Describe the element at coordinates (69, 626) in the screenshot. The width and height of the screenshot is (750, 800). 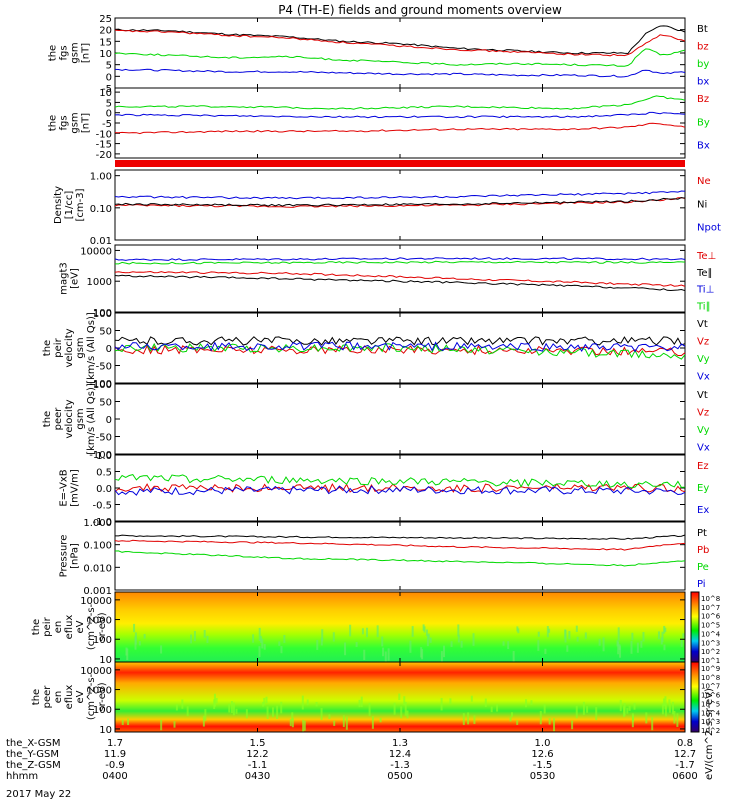
I see `y-axis-label: thepeirenefluxeV(cm^2-s-sr-eV)` at that location.